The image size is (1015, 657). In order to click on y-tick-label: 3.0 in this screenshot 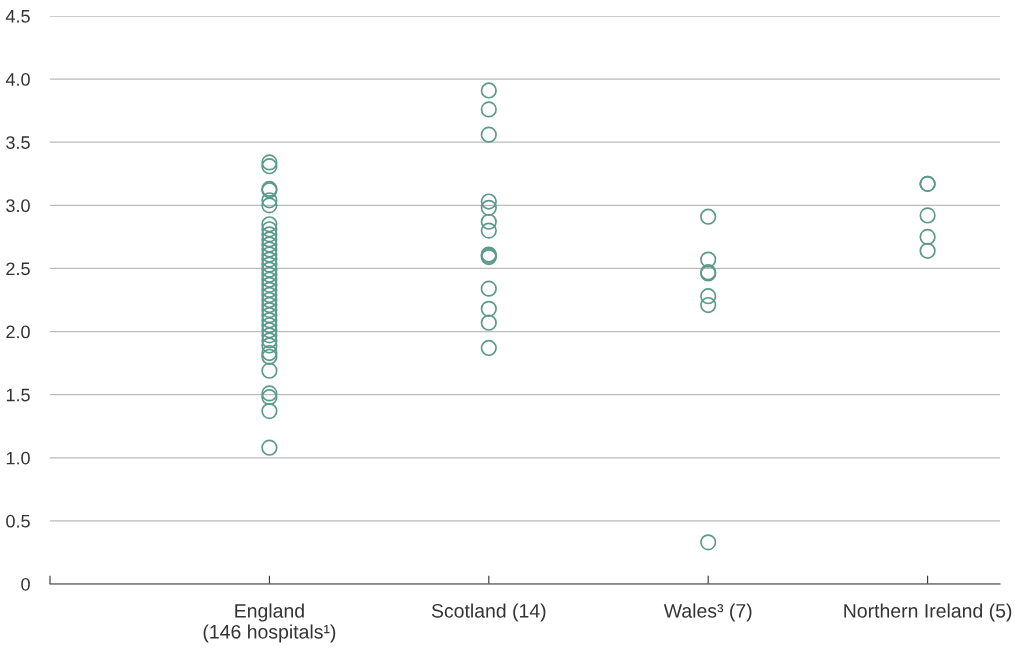, I will do `click(18, 206)`.